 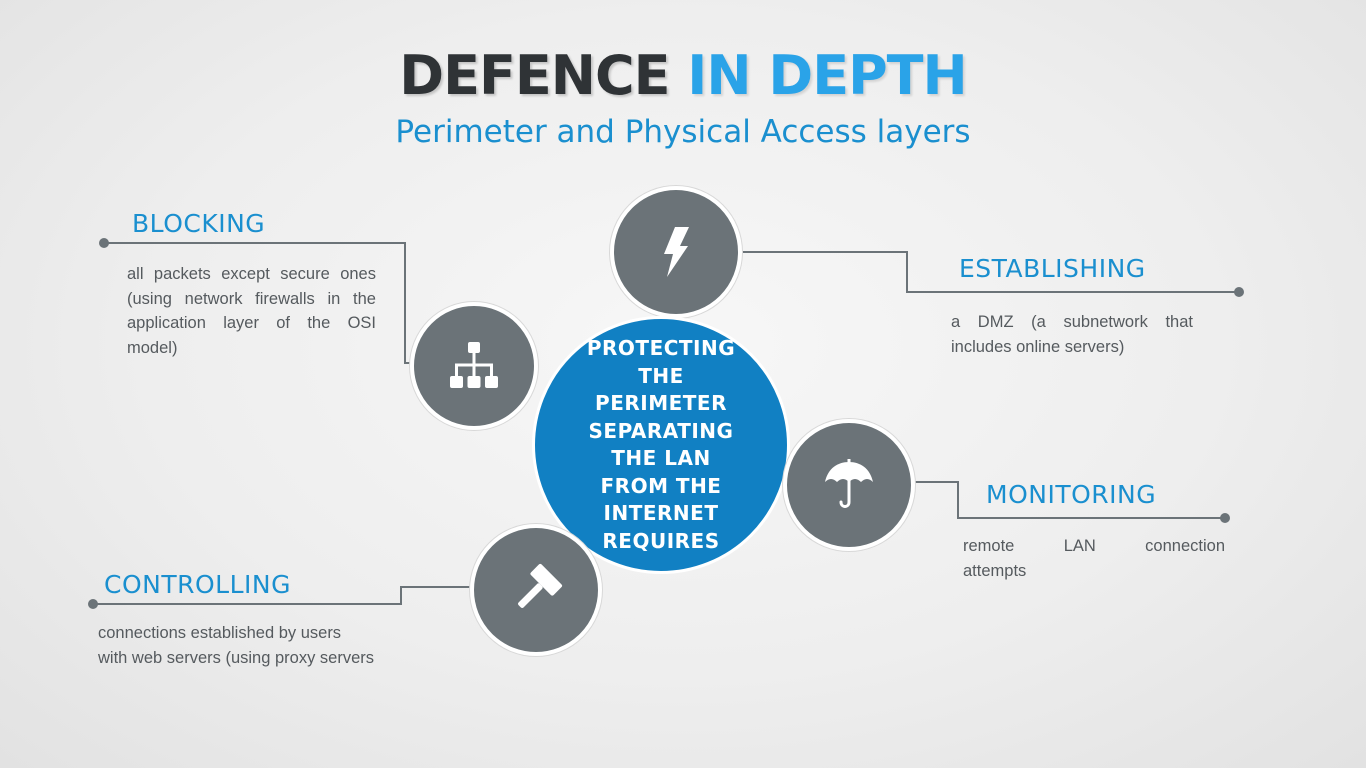 I want to click on establishing-dot, so click(x=1239, y=292).